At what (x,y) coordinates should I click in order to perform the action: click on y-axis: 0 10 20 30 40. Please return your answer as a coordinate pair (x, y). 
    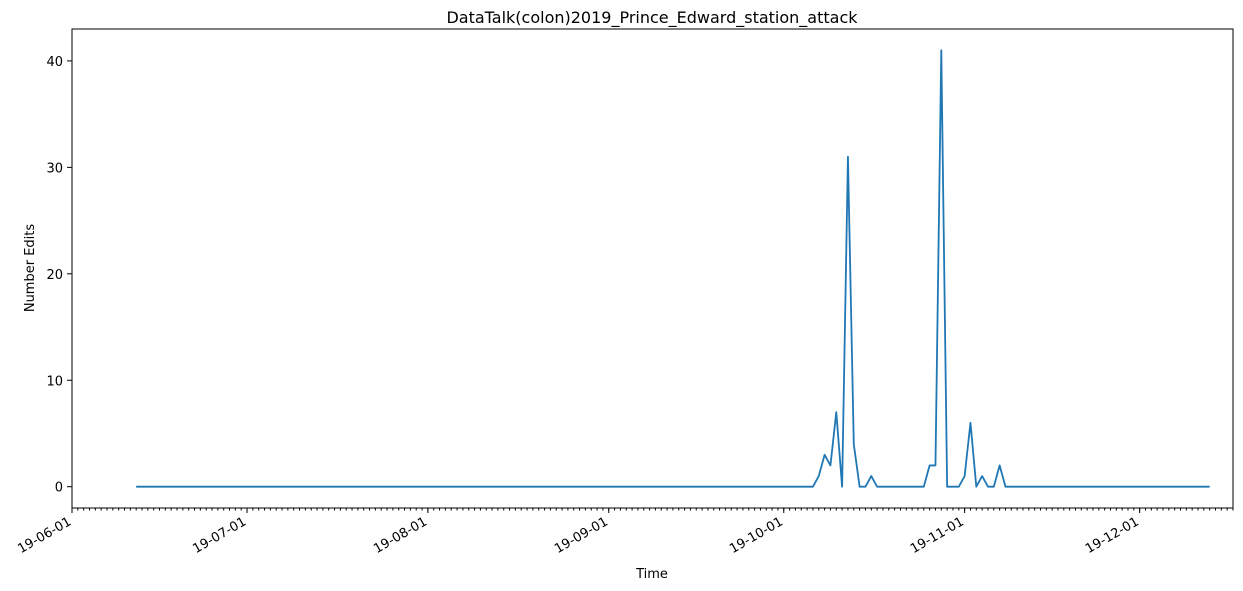
    Looking at the image, I should click on (59, 275).